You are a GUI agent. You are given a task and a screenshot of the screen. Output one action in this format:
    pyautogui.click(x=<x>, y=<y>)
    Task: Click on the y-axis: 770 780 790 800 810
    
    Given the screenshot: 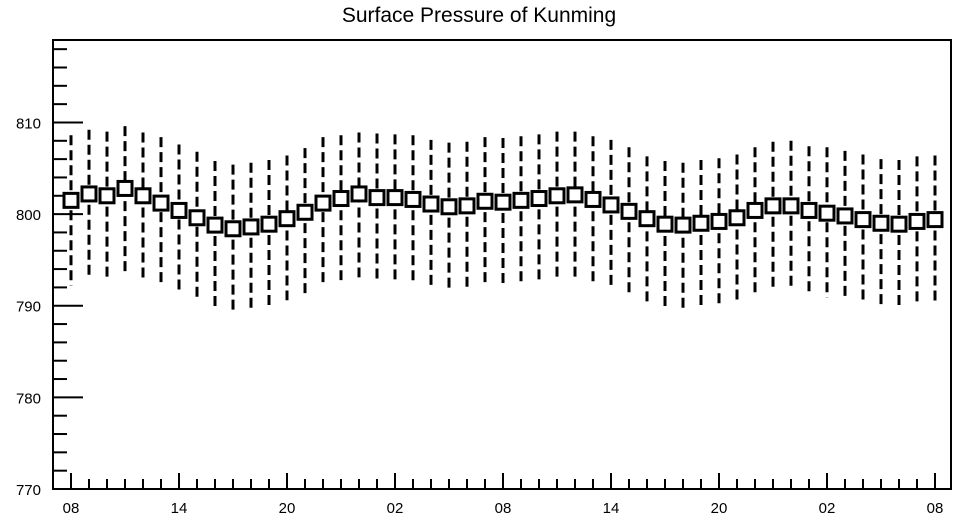 What is the action you would take?
    pyautogui.click(x=49, y=273)
    